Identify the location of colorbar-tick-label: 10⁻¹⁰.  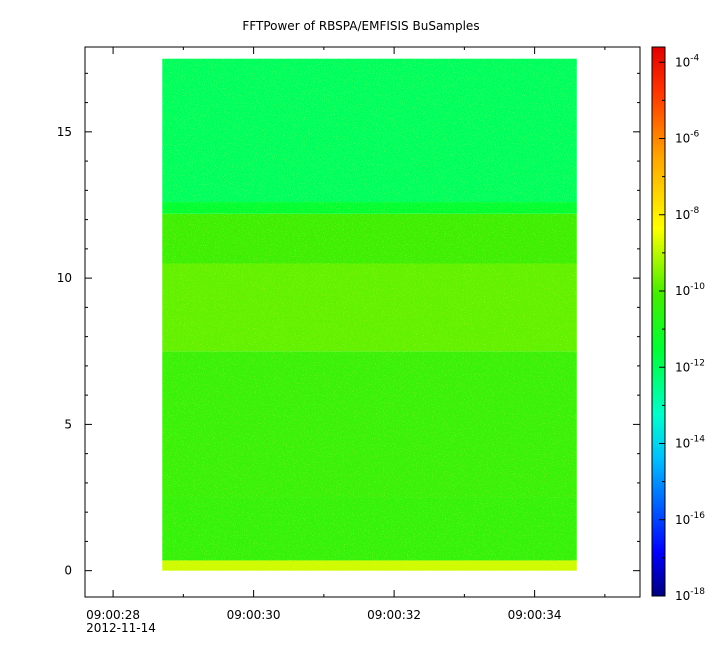
(690, 290).